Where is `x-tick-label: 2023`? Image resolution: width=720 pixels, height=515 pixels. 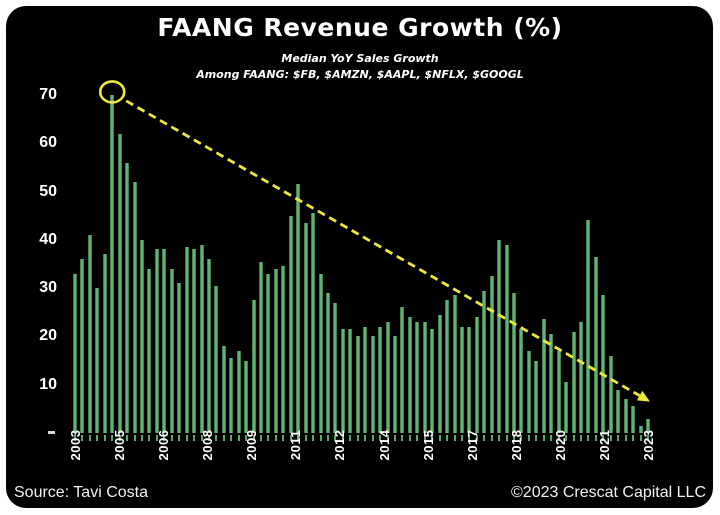
x-tick-label: 2023 is located at coordinates (648, 445).